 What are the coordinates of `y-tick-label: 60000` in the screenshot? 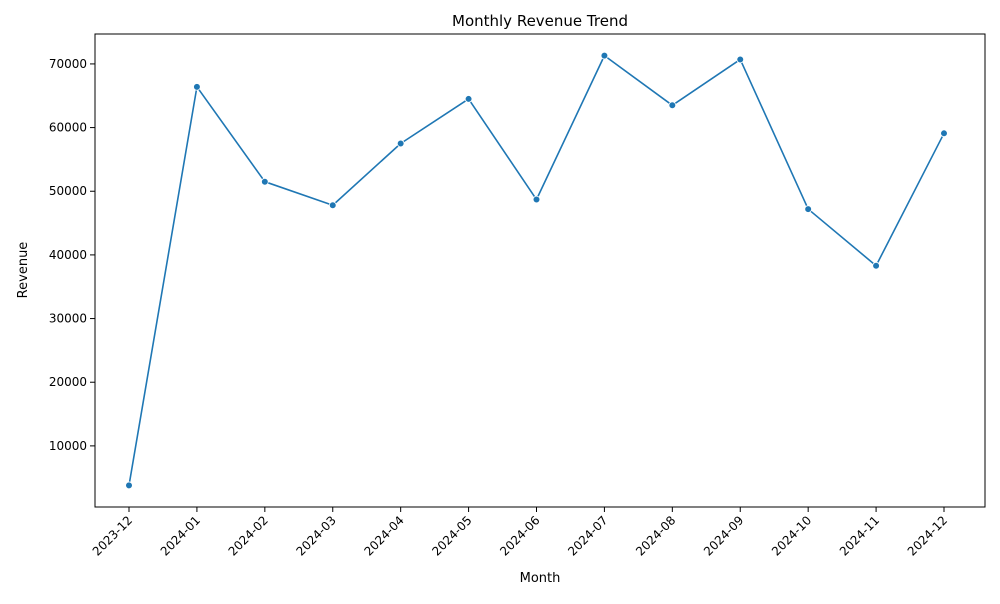 It's located at (68, 128).